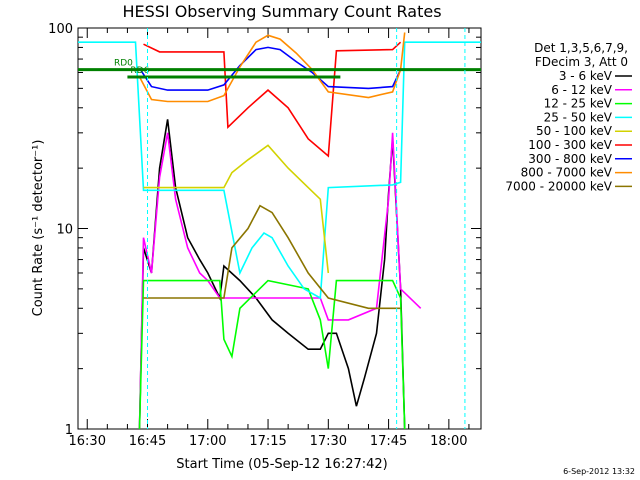 This screenshot has height=480, width=640. Describe the element at coordinates (388, 441) in the screenshot. I see `x-tick-label: 17:45` at that location.